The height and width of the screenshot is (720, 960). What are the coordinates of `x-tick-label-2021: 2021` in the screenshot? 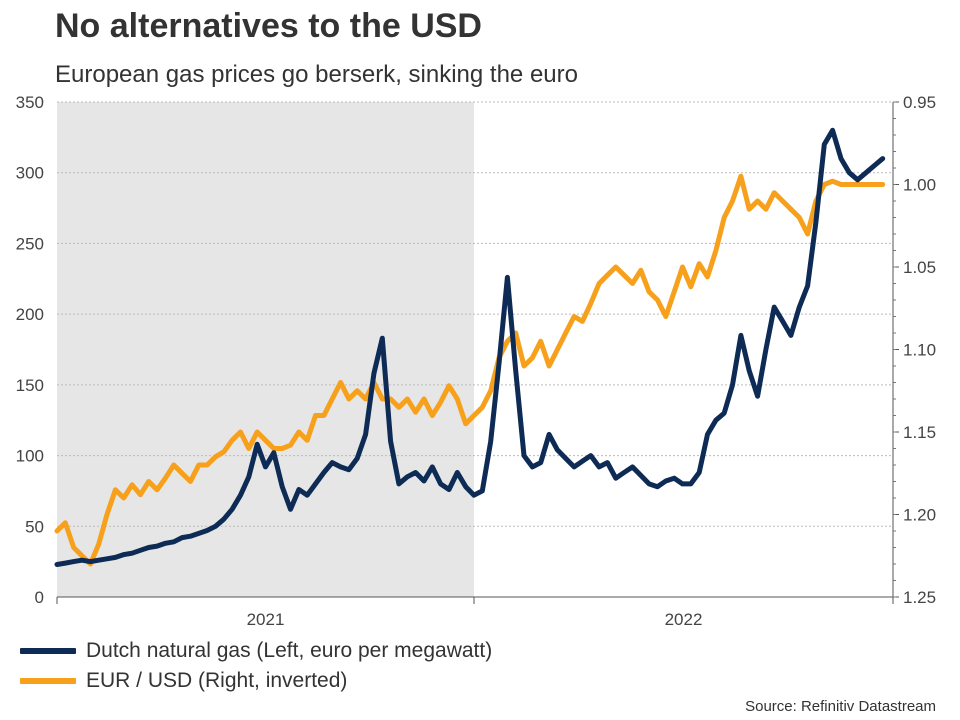 It's located at (266, 619).